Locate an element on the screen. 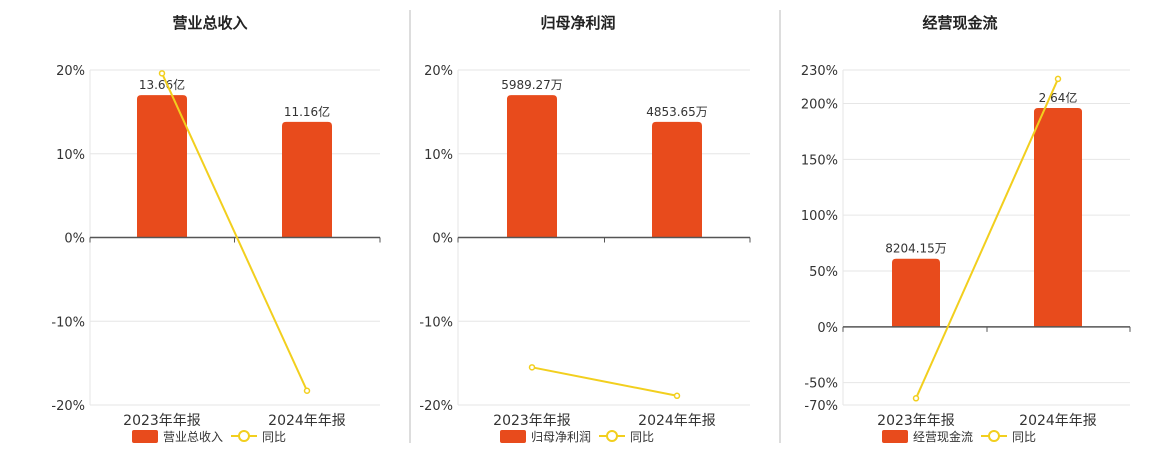 This screenshot has width=1160, height=450. legend: 经营现金流 同比 is located at coordinates (959, 436).